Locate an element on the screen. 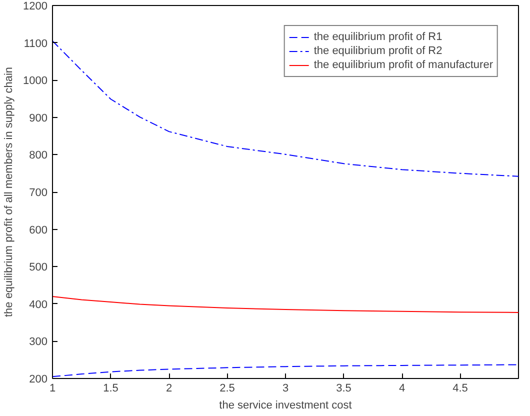  x-tick-label: 4.5 is located at coordinates (460, 388).